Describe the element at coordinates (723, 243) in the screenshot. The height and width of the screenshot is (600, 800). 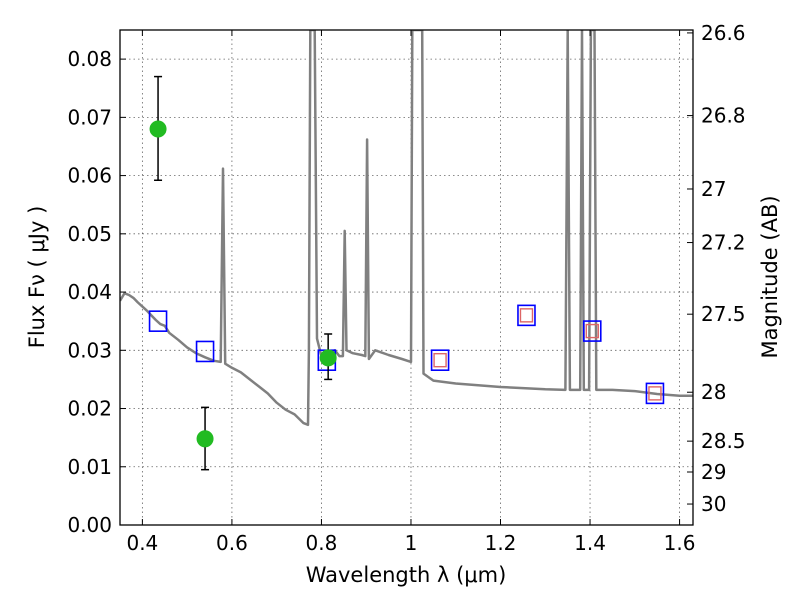
I see `y2-tick-label: 27.2` at that location.